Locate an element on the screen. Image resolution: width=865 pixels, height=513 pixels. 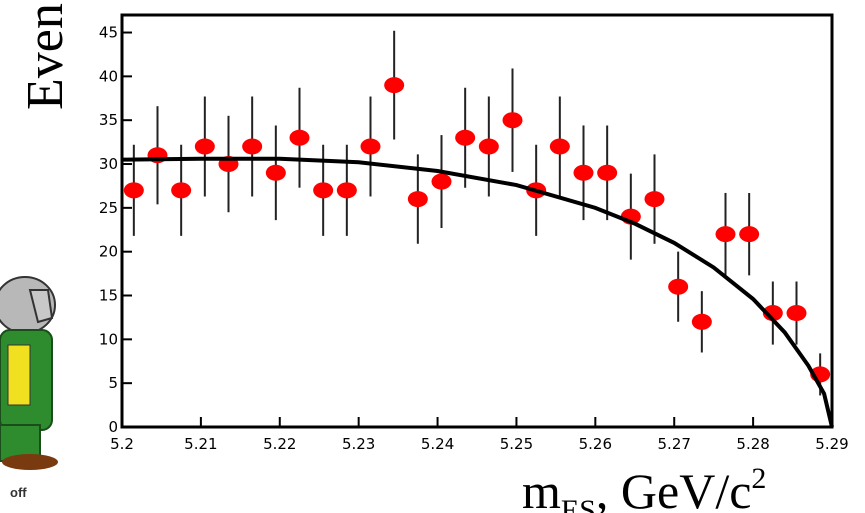
y-tick-label: 45 is located at coordinates (108, 33).